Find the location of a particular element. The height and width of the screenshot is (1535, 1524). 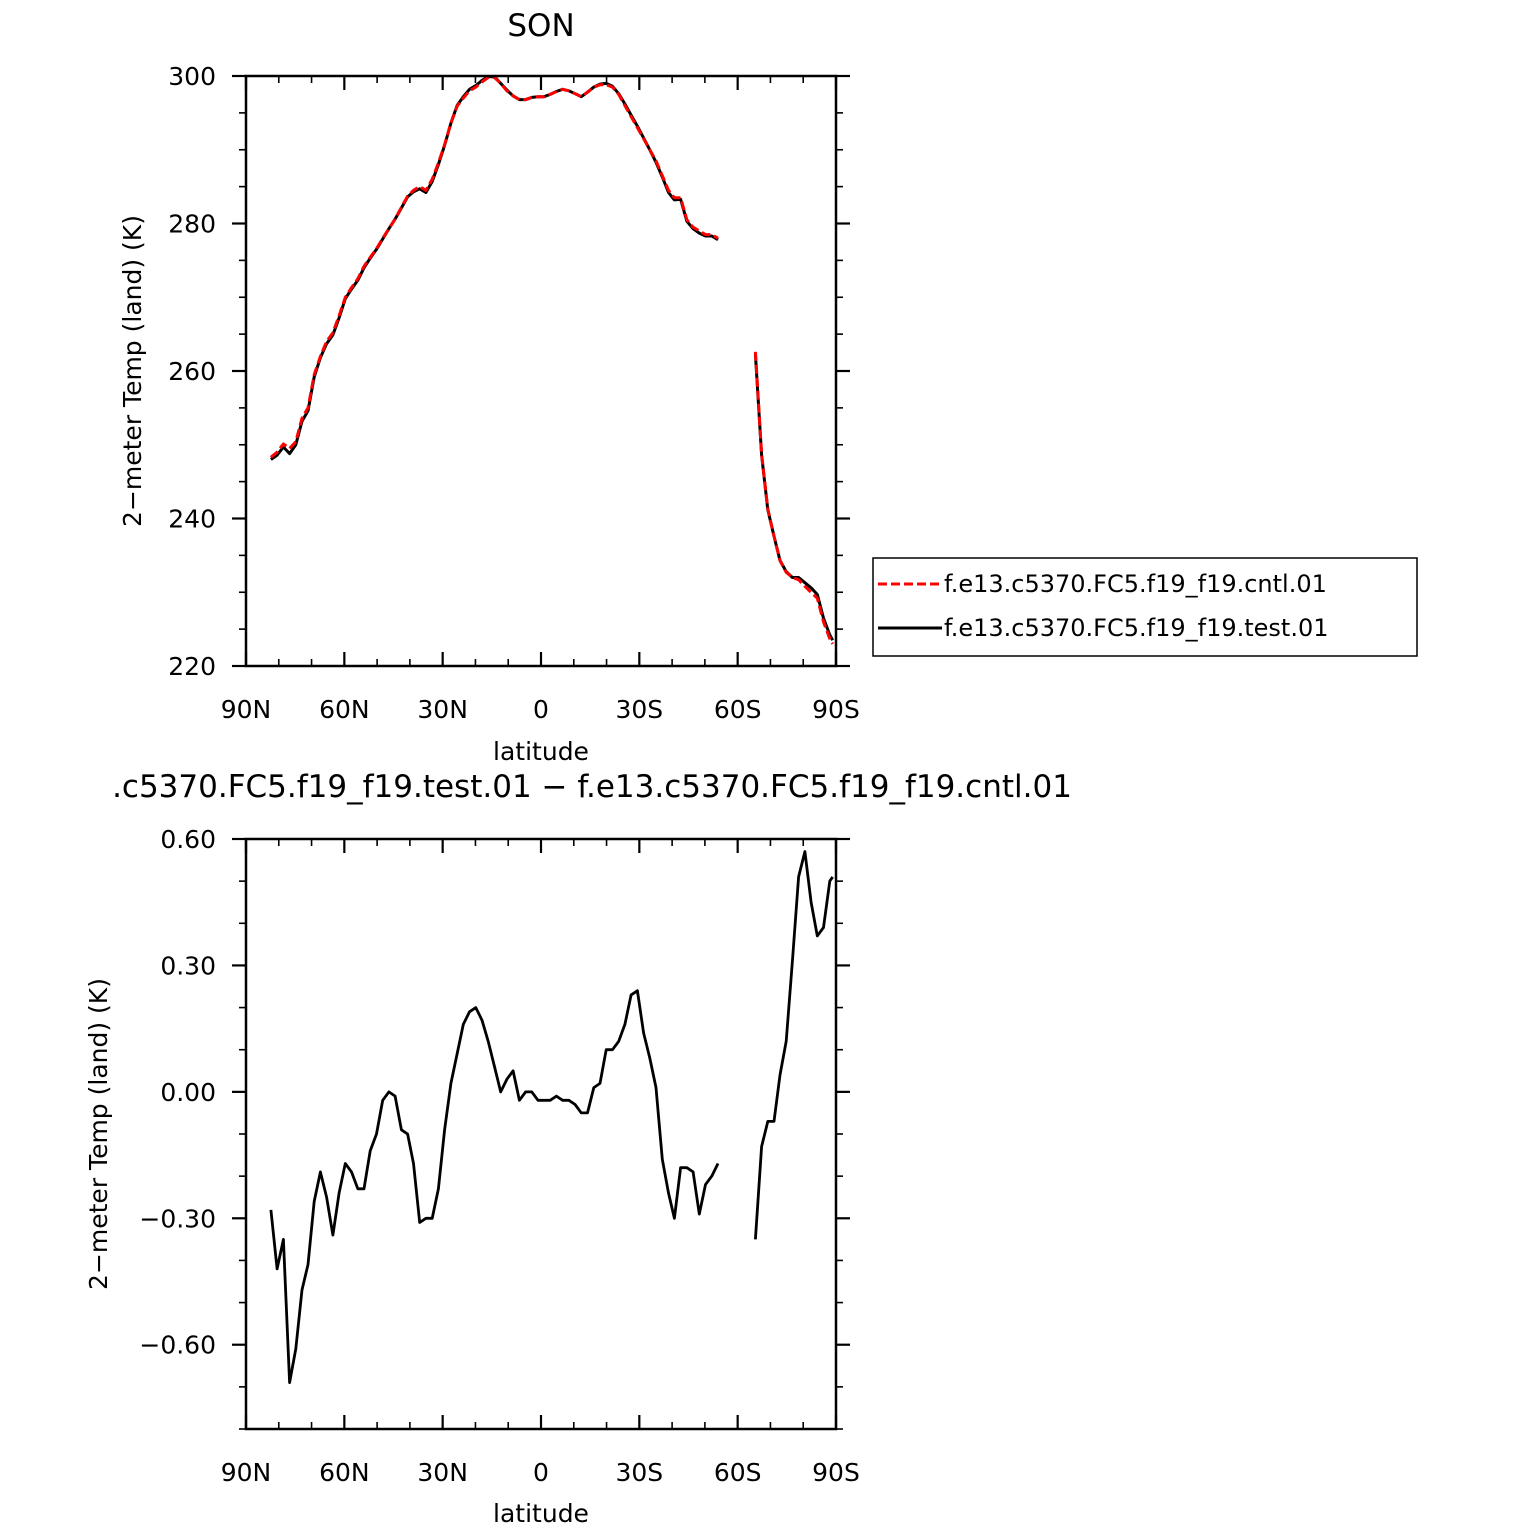

bottom-x-axis-label: latitude is located at coordinates (541, 1513).